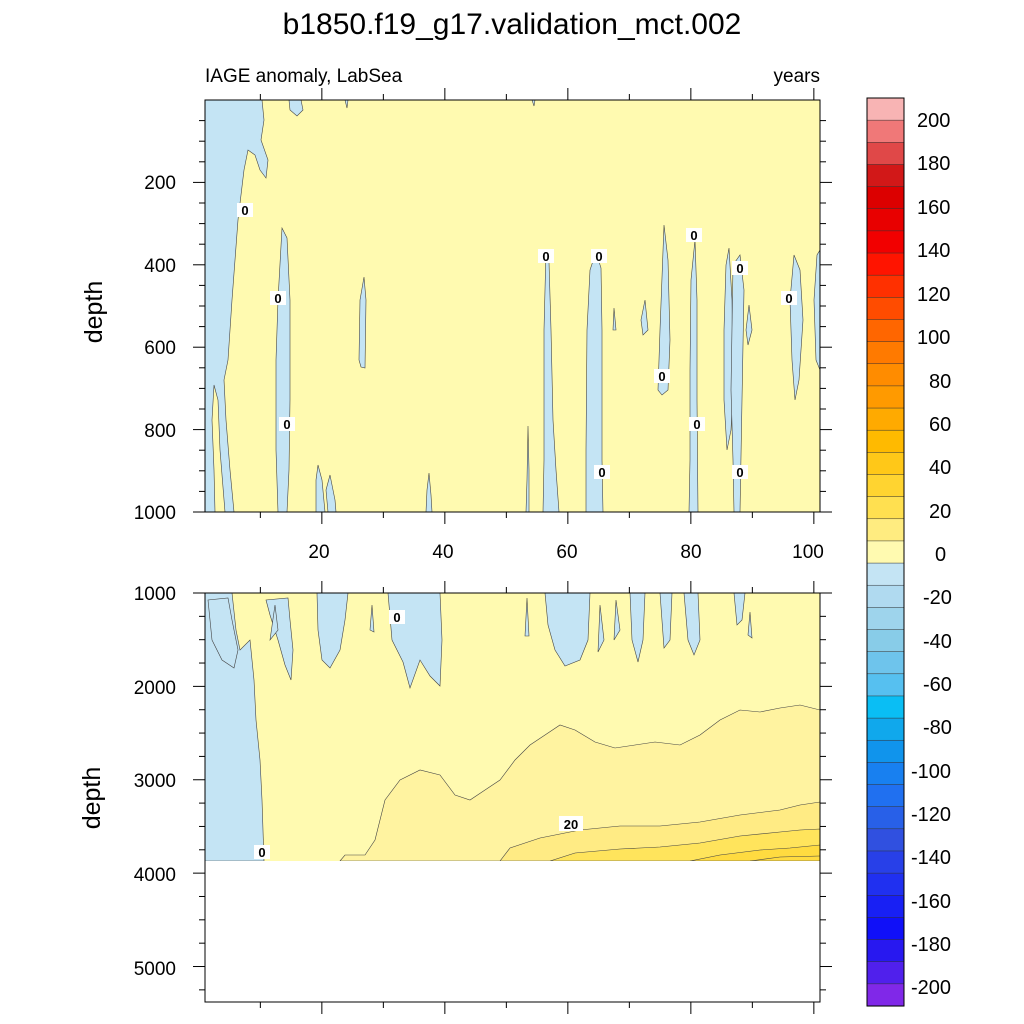  What do you see at coordinates (940, 512) in the screenshot?
I see `colorbar-label: 20` at bounding box center [940, 512].